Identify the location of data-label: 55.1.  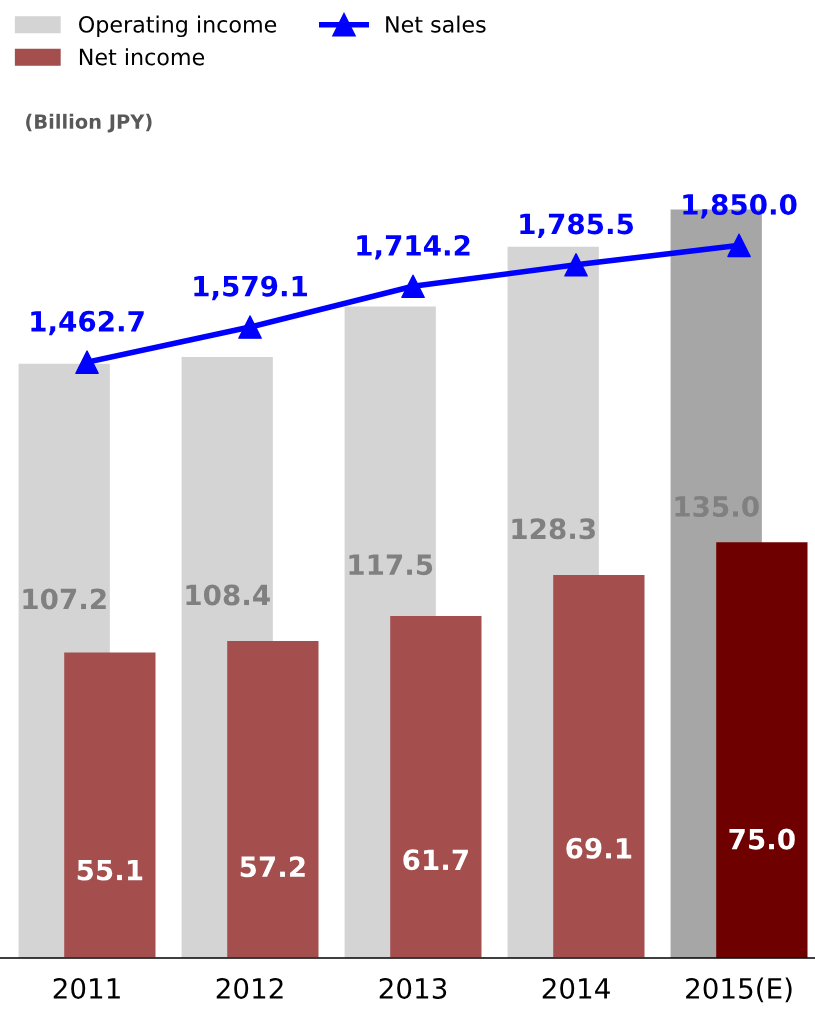
(110, 870).